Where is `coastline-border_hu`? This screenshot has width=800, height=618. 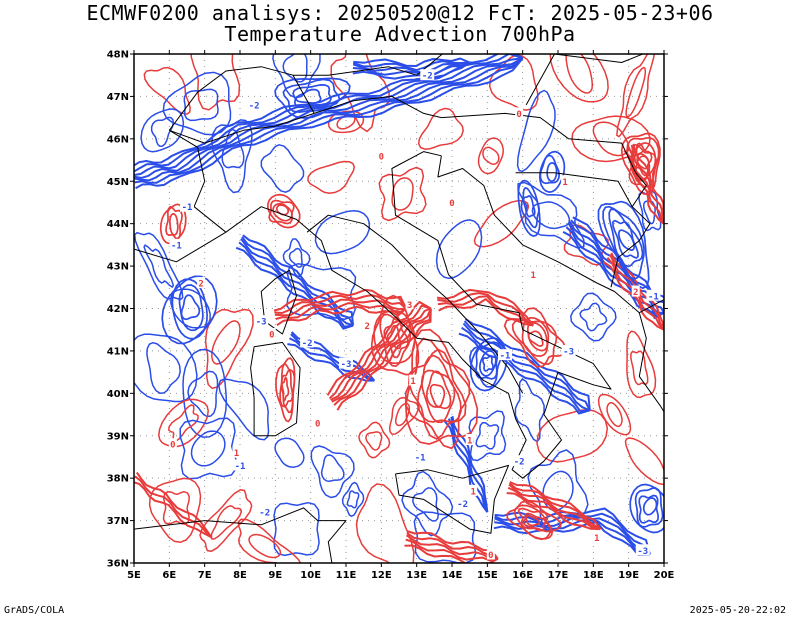 coastline-border_hu is located at coordinates (585, 80).